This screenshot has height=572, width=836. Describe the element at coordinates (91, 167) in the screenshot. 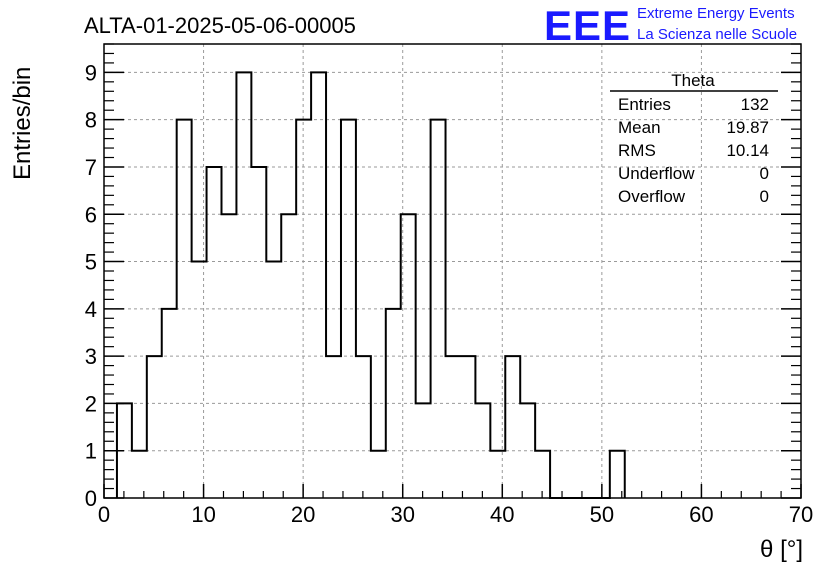

I see `y-tick-label: 7` at that location.